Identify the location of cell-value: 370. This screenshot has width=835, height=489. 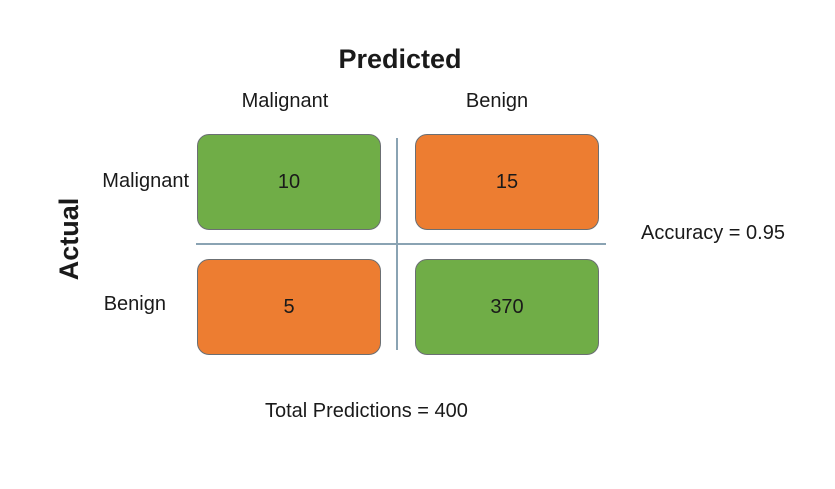
(507, 306).